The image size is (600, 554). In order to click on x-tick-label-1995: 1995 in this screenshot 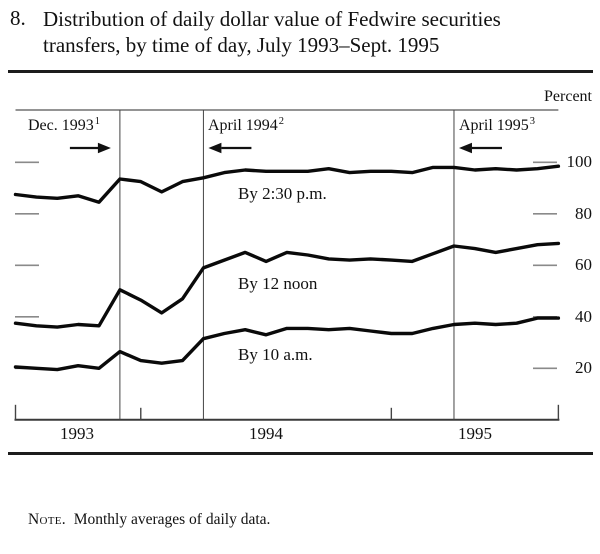, I will do `click(475, 433)`.